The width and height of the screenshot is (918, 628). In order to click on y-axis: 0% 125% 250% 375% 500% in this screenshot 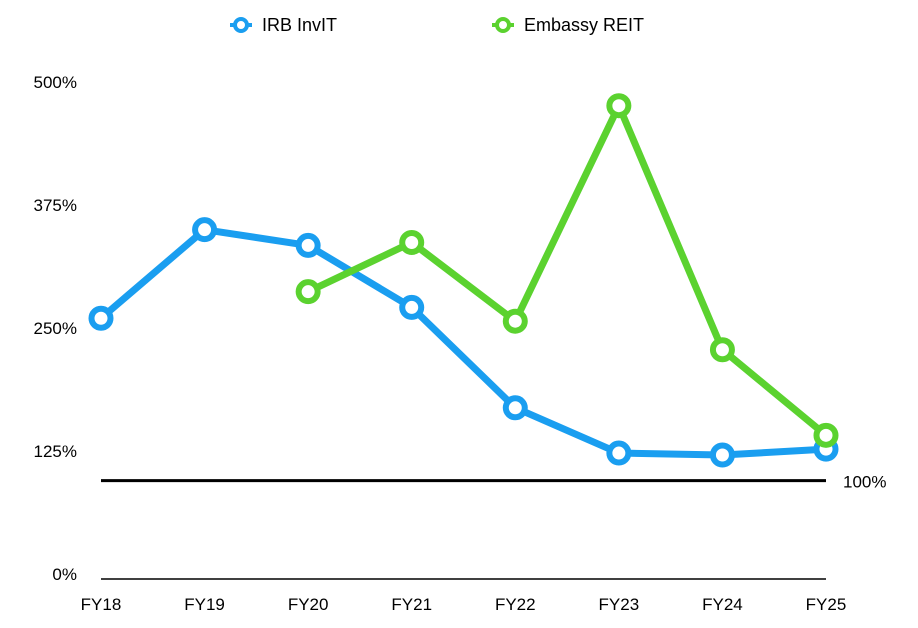, I will do `click(55, 328)`.